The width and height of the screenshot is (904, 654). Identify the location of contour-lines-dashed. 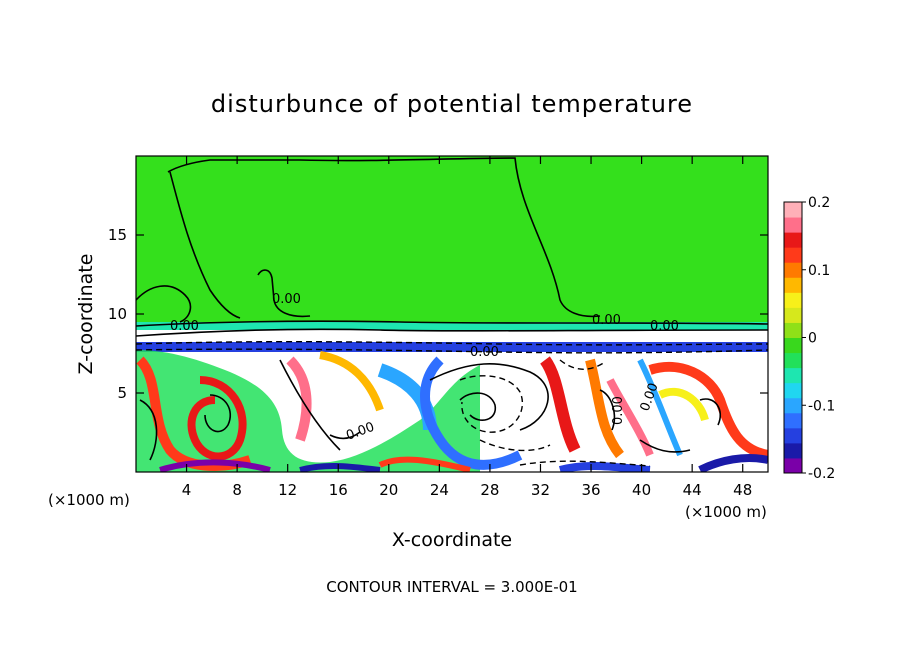
(452, 403).